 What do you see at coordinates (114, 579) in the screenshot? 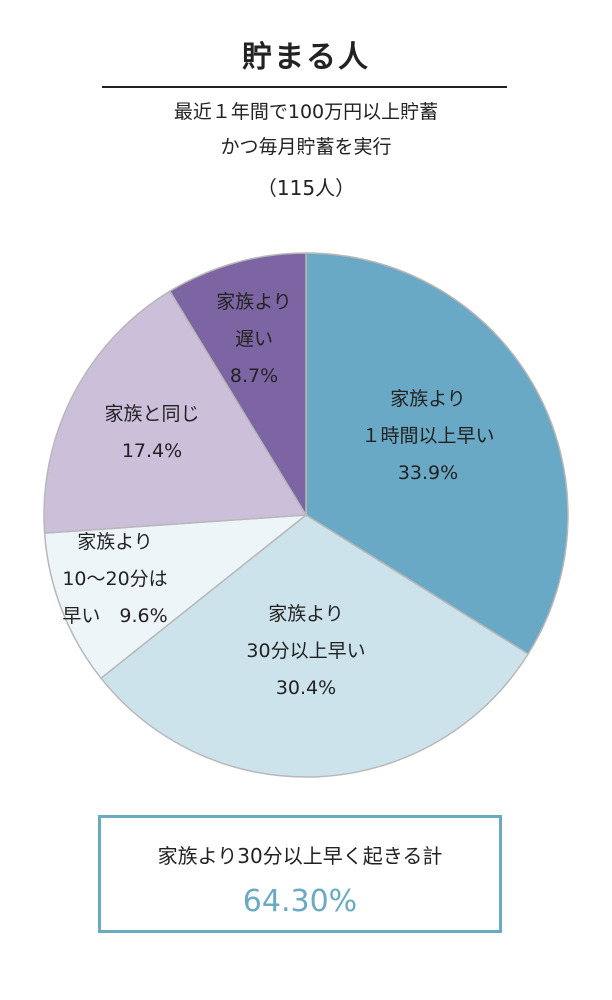
I see `slice-label-2: 家族より 10〜20分は早い 9.6%` at bounding box center [114, 579].